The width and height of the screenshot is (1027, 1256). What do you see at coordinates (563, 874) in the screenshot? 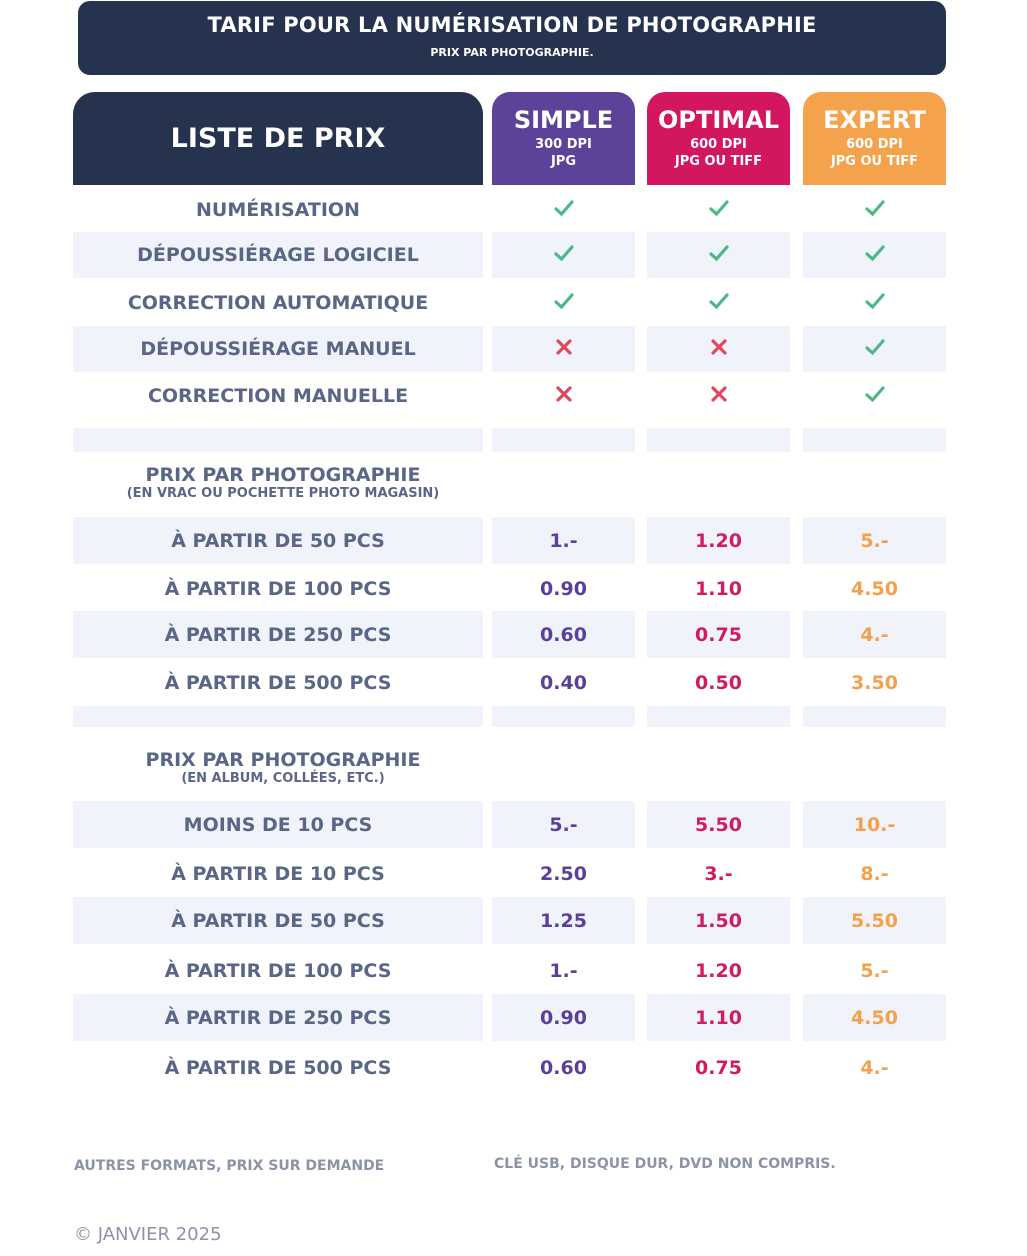
I see `price-value: 2.50` at bounding box center [563, 874].